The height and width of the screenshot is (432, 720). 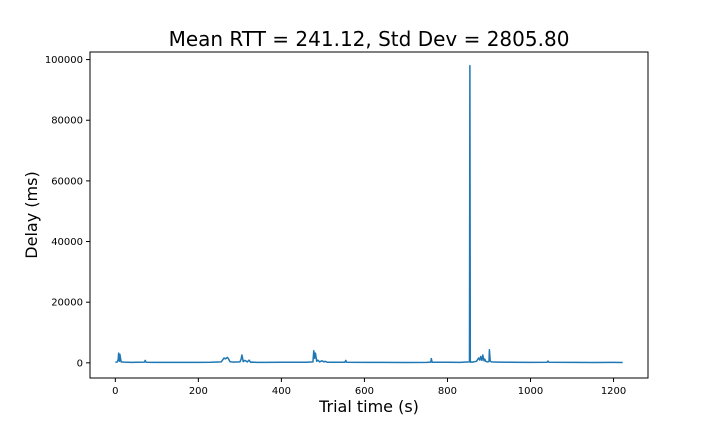 I want to click on x-axis-label: Trial time (s), so click(x=368, y=406).